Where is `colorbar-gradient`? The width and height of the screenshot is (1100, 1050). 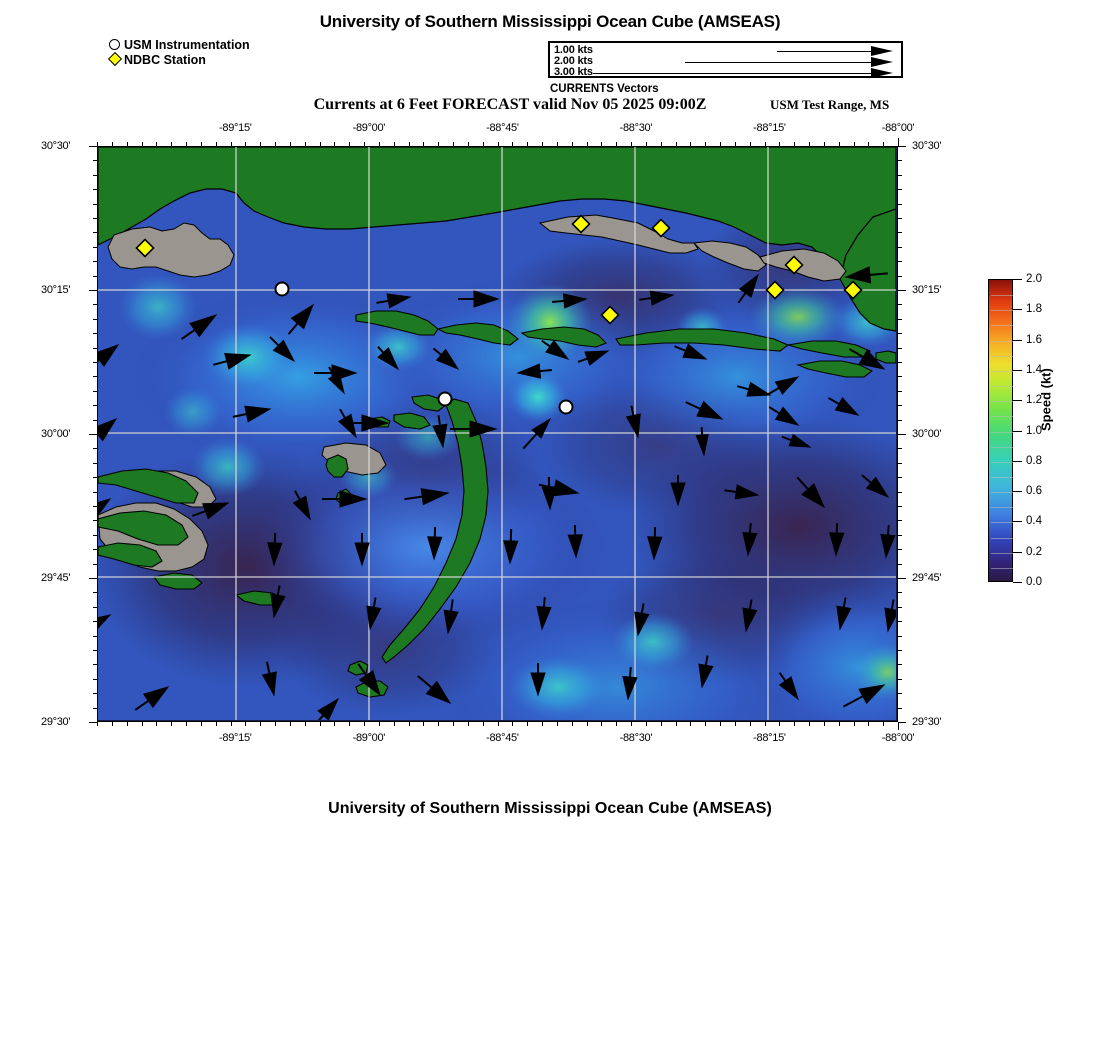 colorbar-gradient is located at coordinates (1000, 430).